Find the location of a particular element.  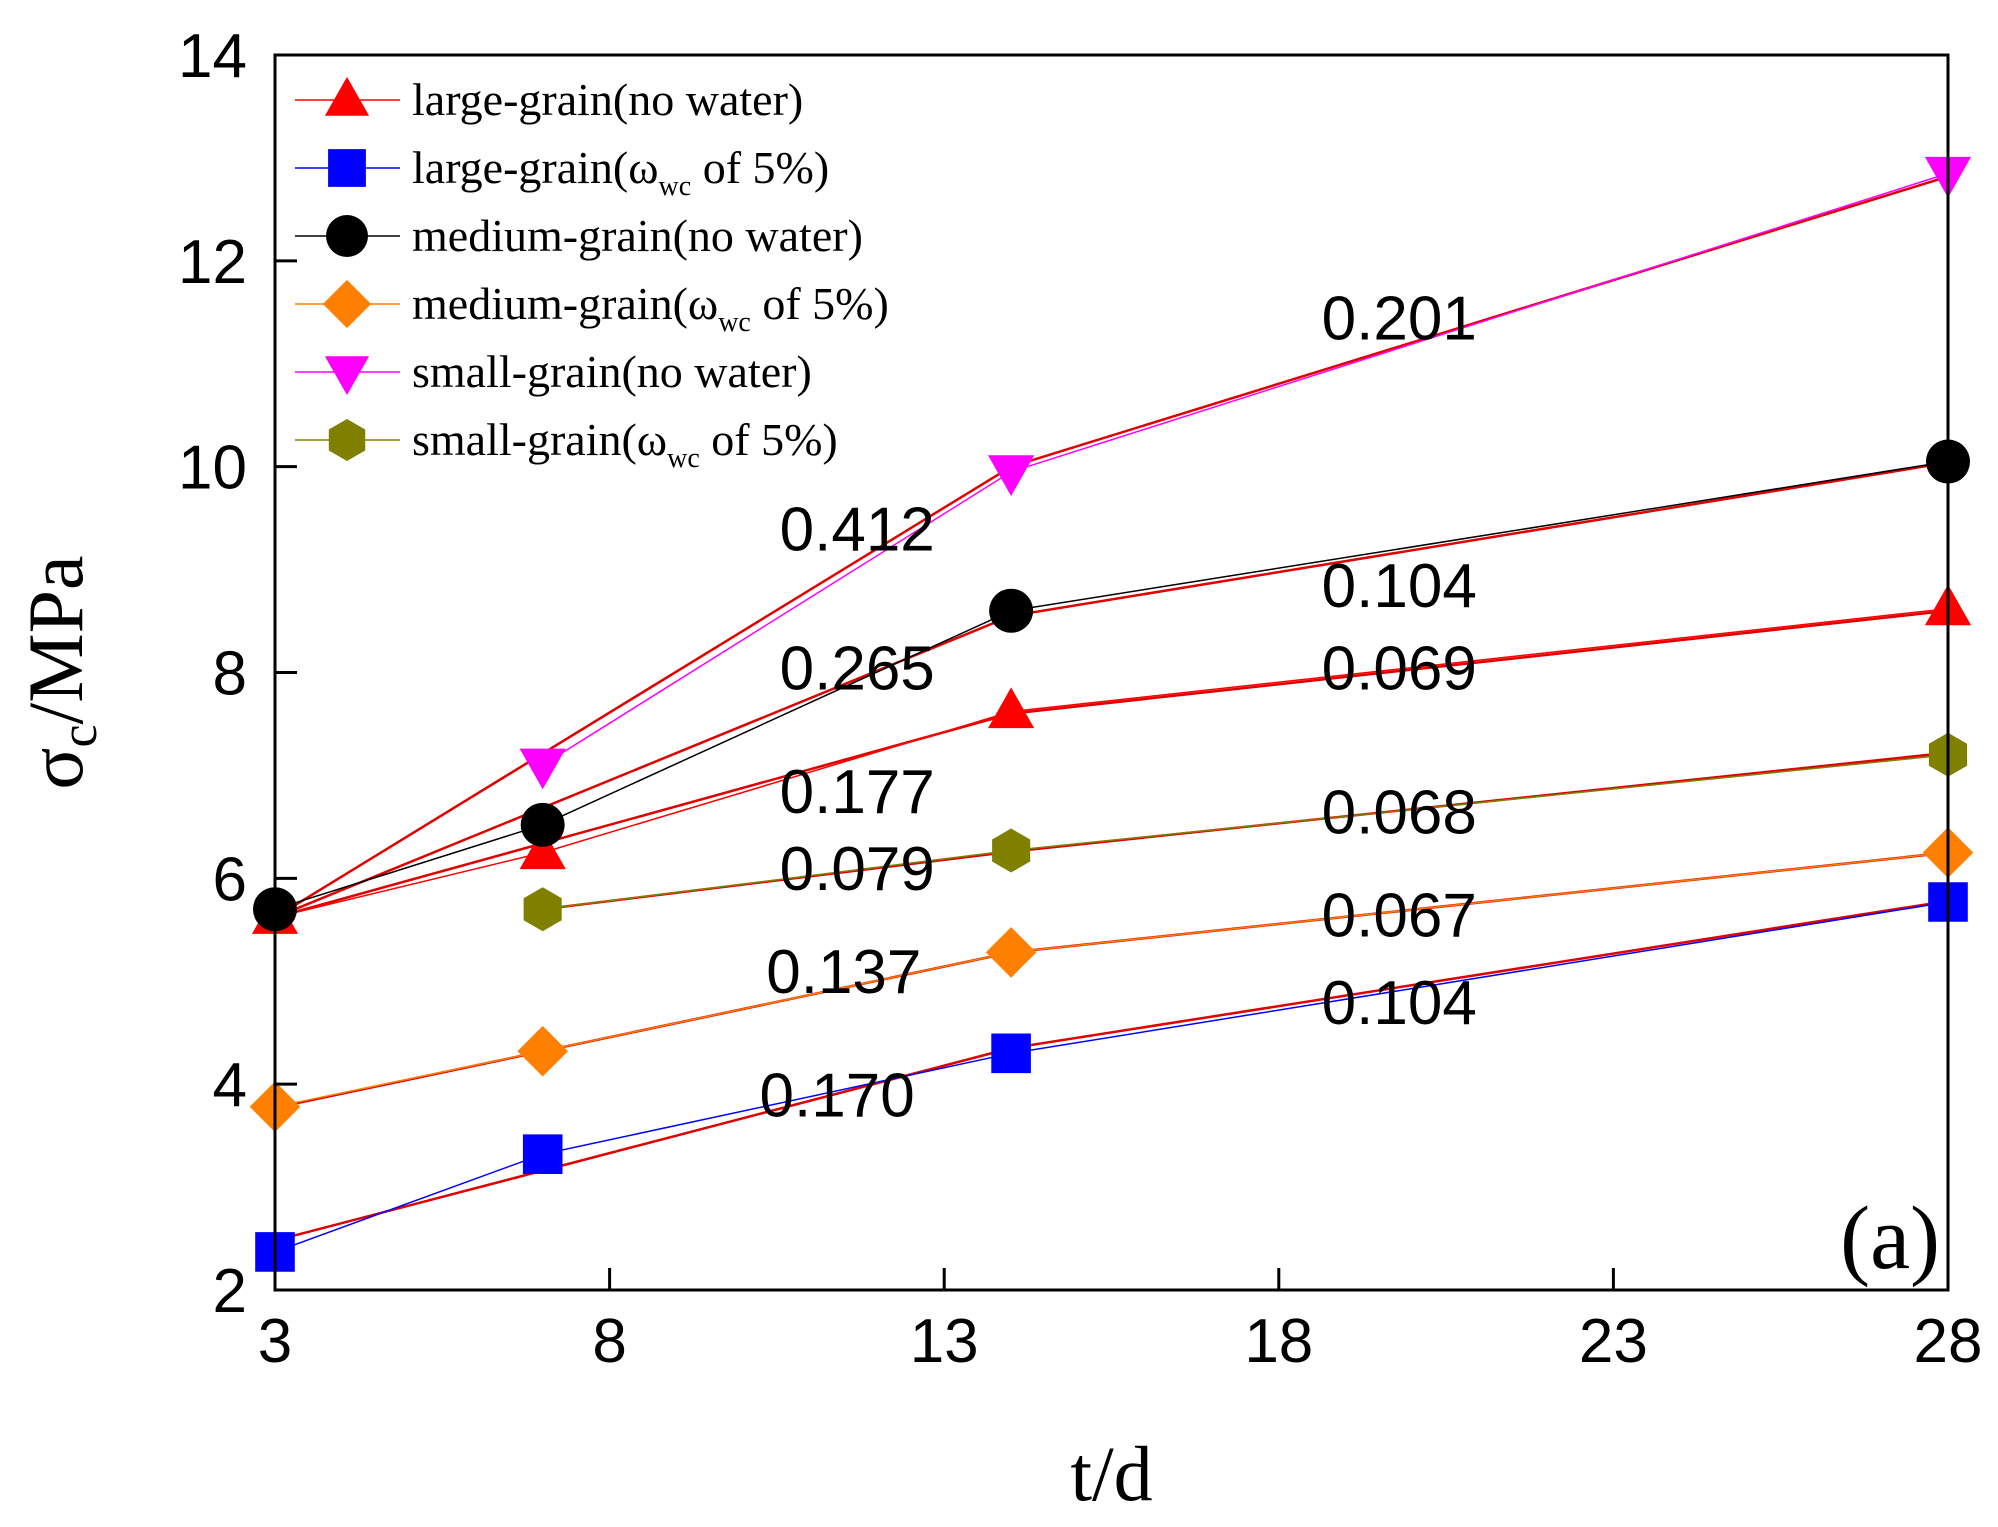

x-tick-label: 18 is located at coordinates (1278, 1341).